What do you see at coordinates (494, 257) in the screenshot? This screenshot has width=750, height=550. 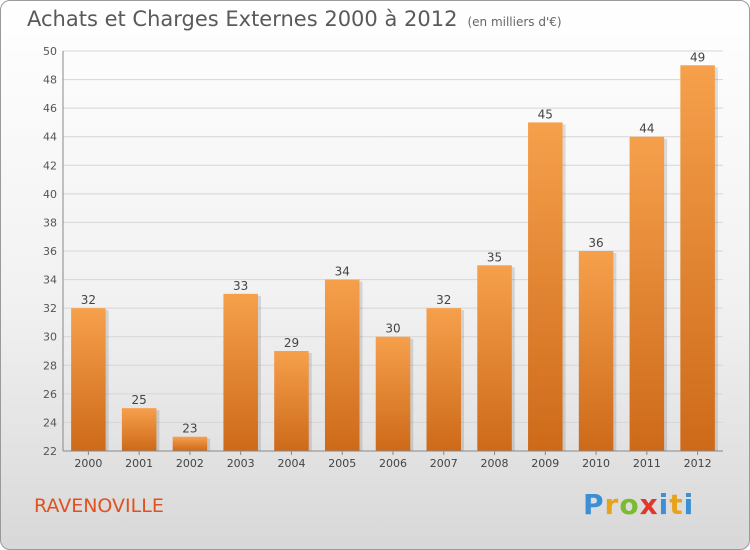 I see `data-label-2008: 35` at bounding box center [494, 257].